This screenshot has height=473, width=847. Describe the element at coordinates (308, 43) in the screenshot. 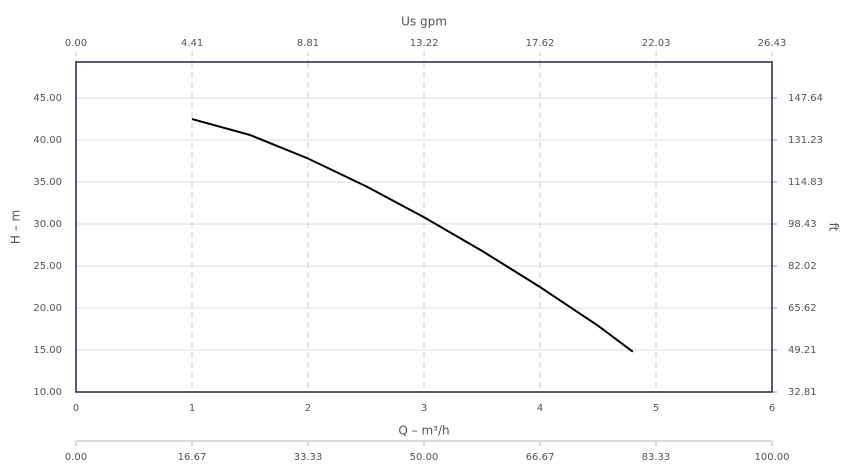

I see `top-tick-label: 8.81` at that location.